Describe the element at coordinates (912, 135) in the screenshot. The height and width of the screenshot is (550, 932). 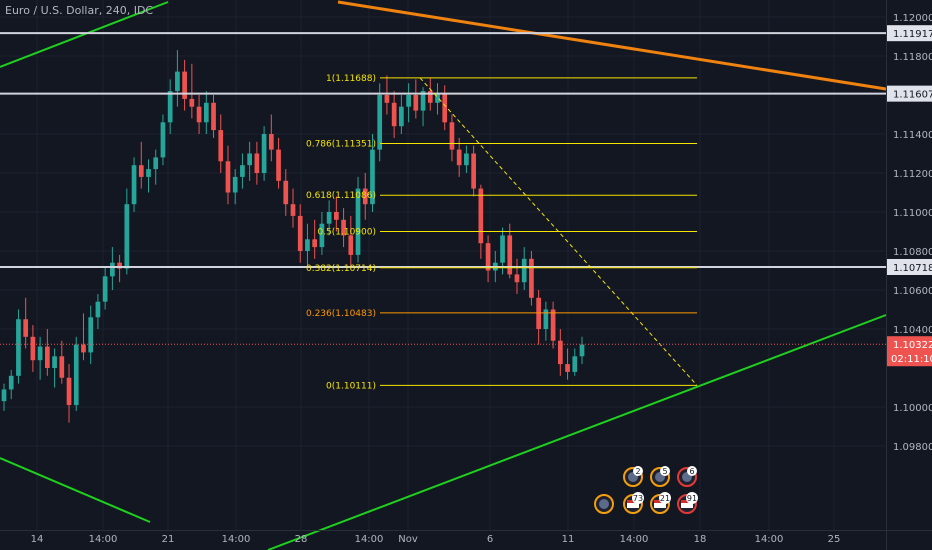
I see `price-tick-label: 1.11400` at that location.